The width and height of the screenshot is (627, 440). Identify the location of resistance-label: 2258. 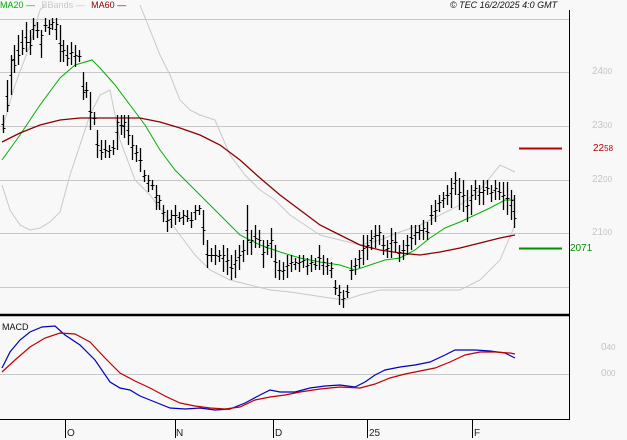
(603, 148).